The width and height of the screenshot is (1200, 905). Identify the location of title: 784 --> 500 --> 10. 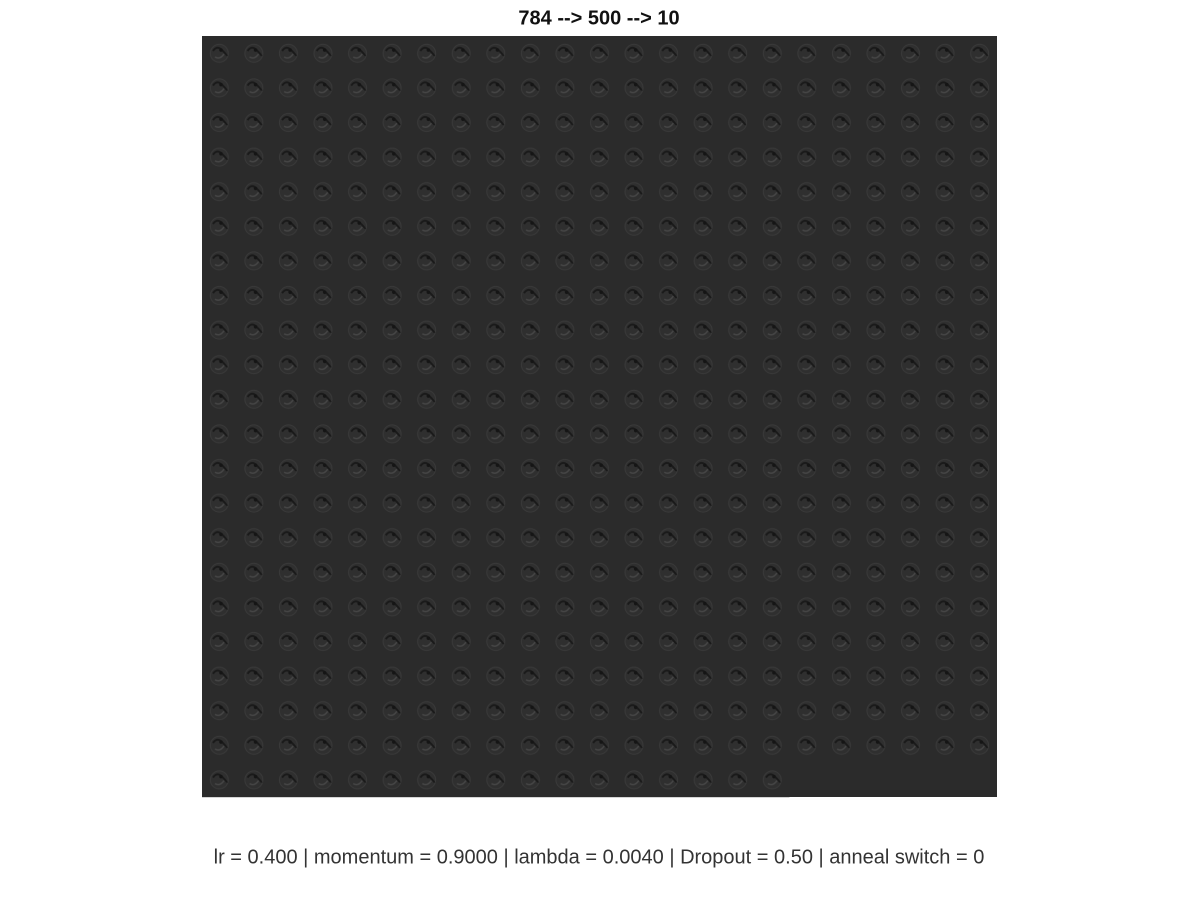
(598, 18).